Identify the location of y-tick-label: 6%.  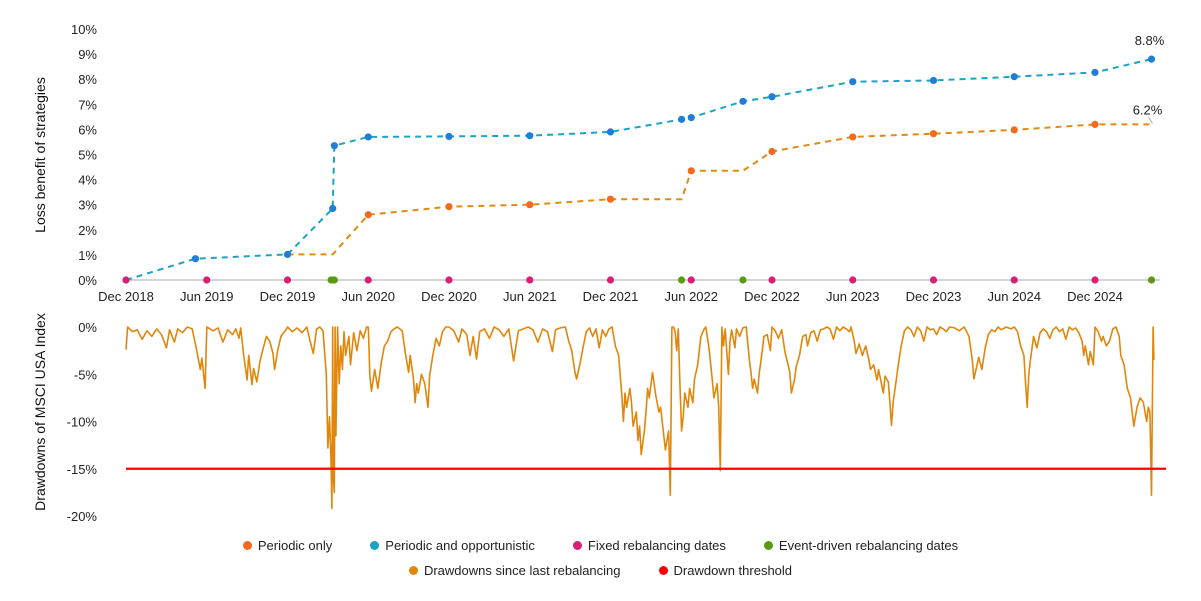
(87, 129).